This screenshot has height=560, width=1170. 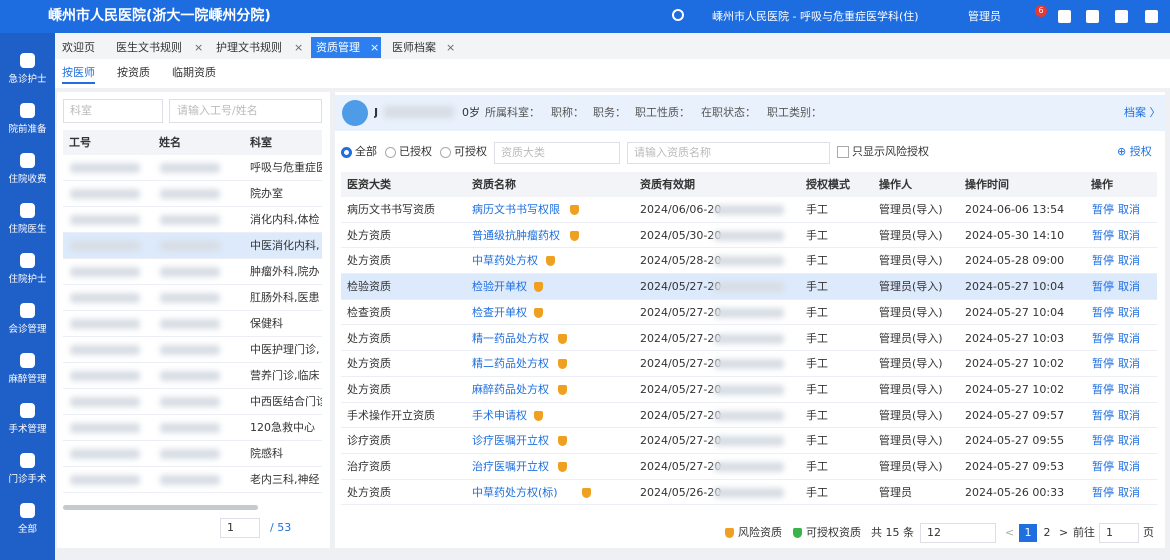 I want to click on cell: 麻醉药品处方权, so click(x=510, y=389).